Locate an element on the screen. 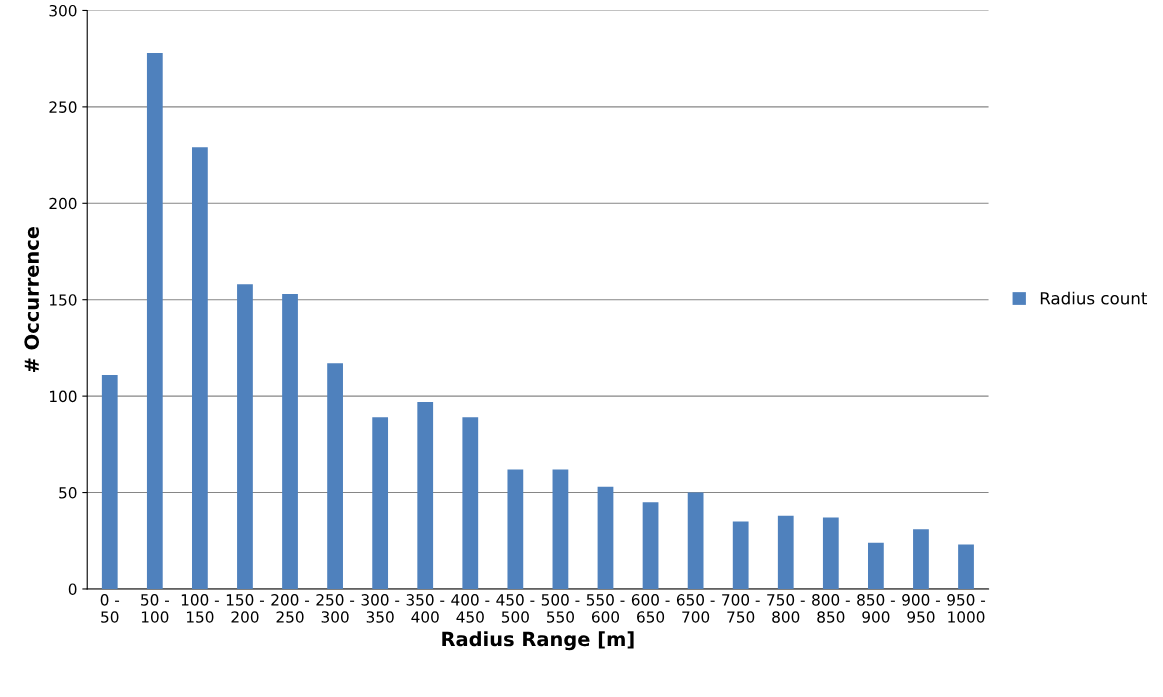 This screenshot has height=697, width=1163. x-tick-label: 300 - 350 is located at coordinates (380, 608).